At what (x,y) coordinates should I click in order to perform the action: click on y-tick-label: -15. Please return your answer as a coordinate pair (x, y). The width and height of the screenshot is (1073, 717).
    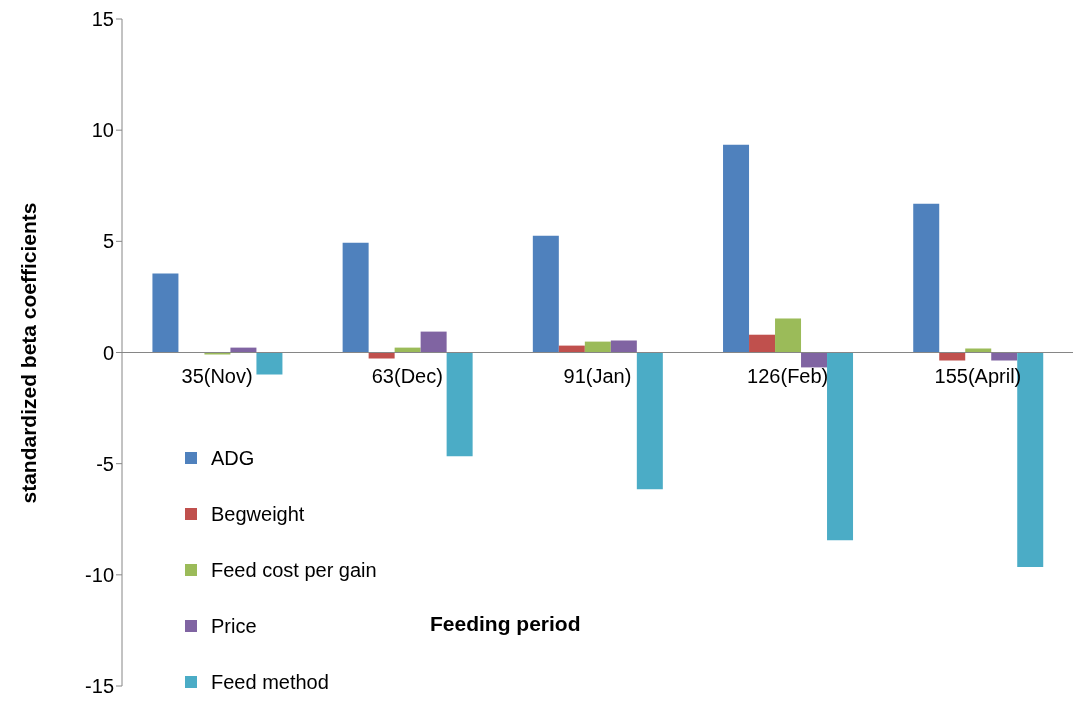
    Looking at the image, I should click on (99, 686).